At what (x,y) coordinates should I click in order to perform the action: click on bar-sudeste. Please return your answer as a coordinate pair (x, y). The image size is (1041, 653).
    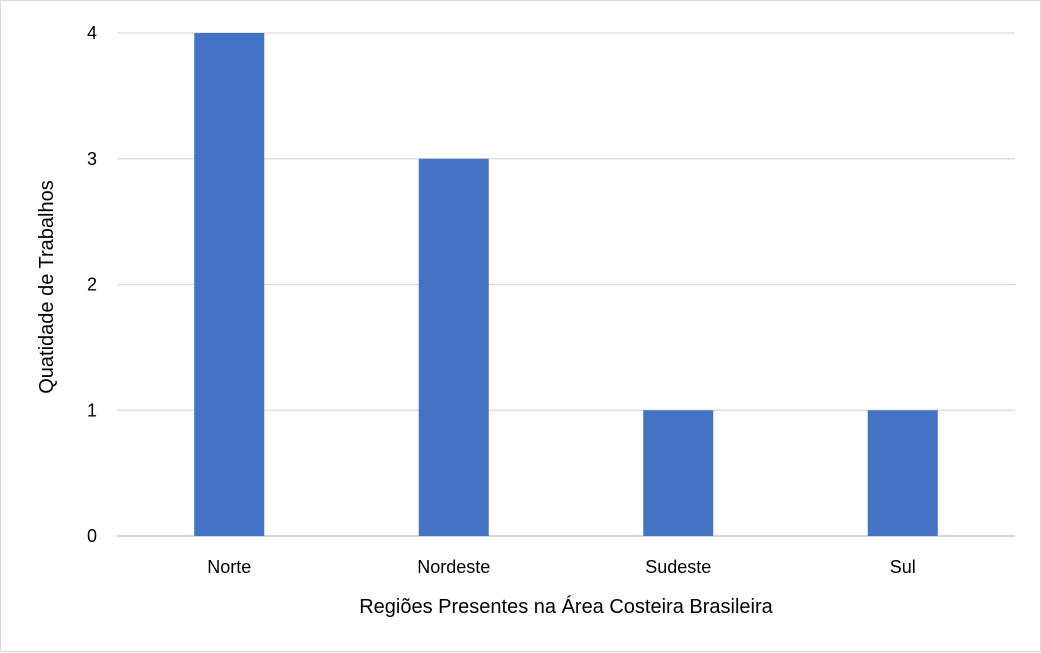
    Looking at the image, I should click on (678, 473).